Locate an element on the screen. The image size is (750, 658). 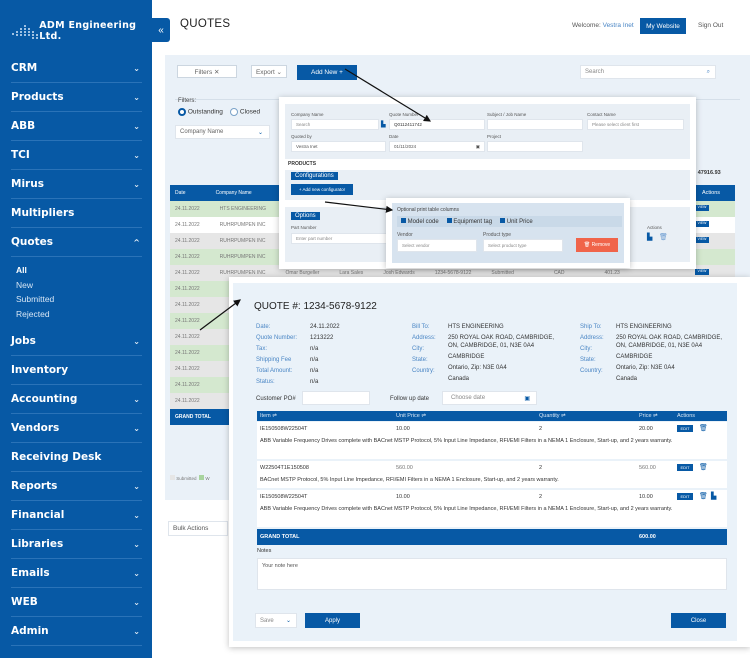
project-select is located at coordinates (535, 146).